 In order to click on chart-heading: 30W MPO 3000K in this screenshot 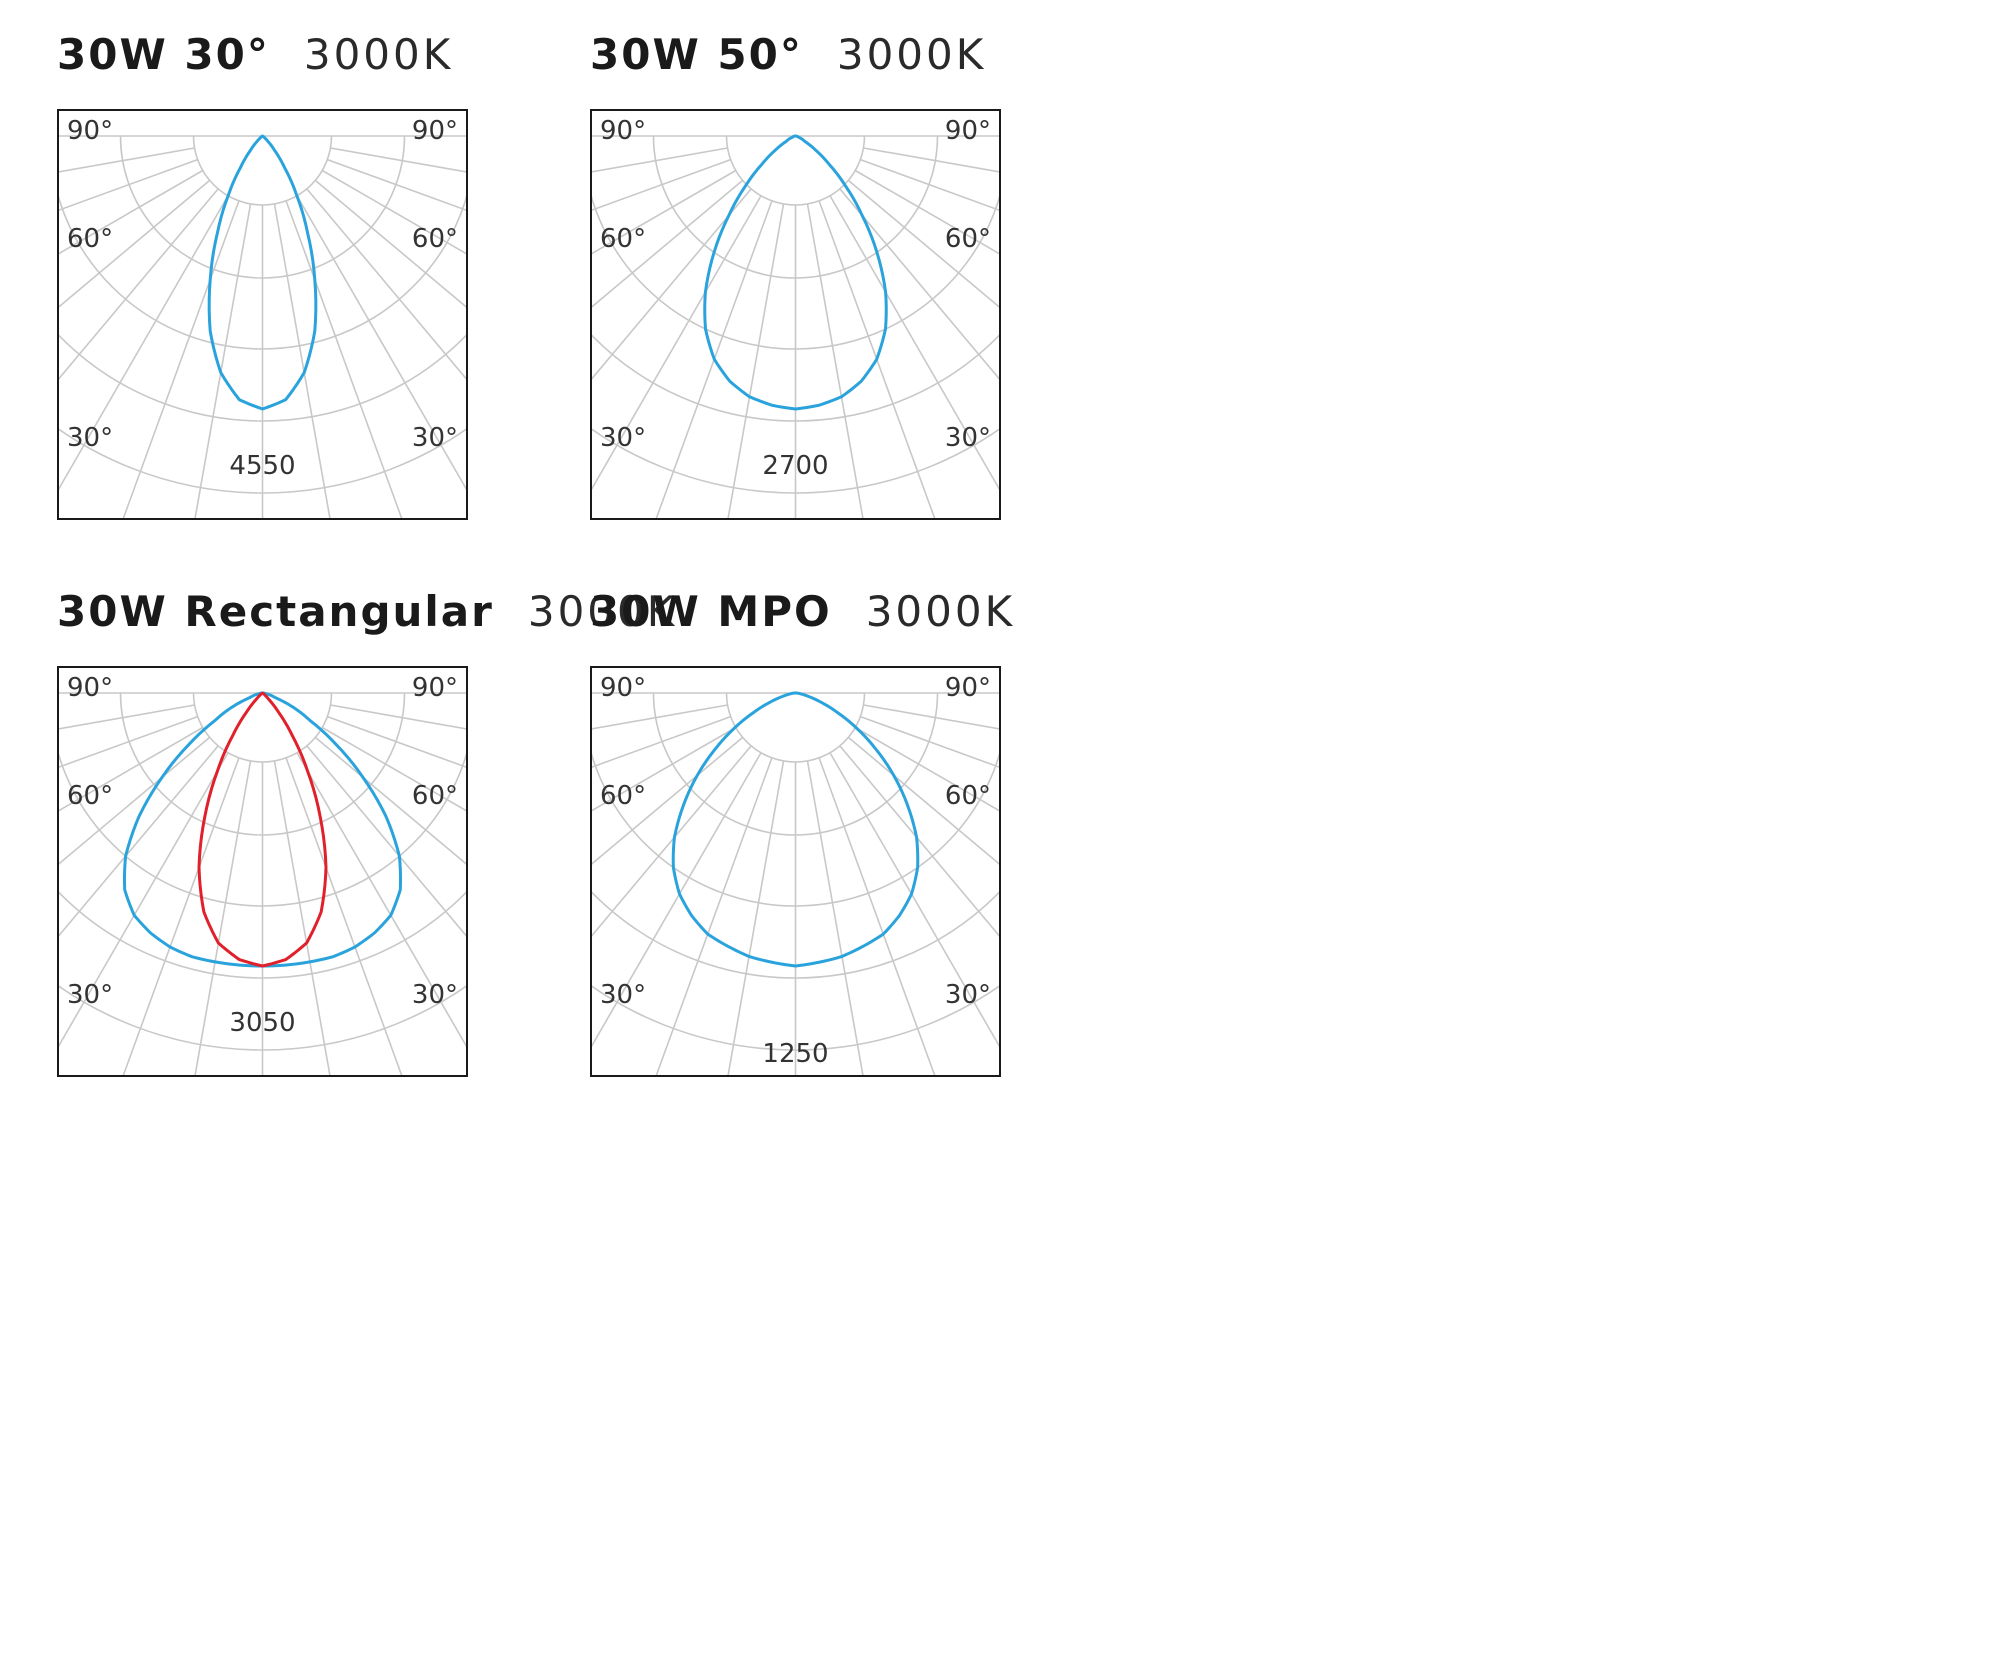, I will do `click(802, 611)`.